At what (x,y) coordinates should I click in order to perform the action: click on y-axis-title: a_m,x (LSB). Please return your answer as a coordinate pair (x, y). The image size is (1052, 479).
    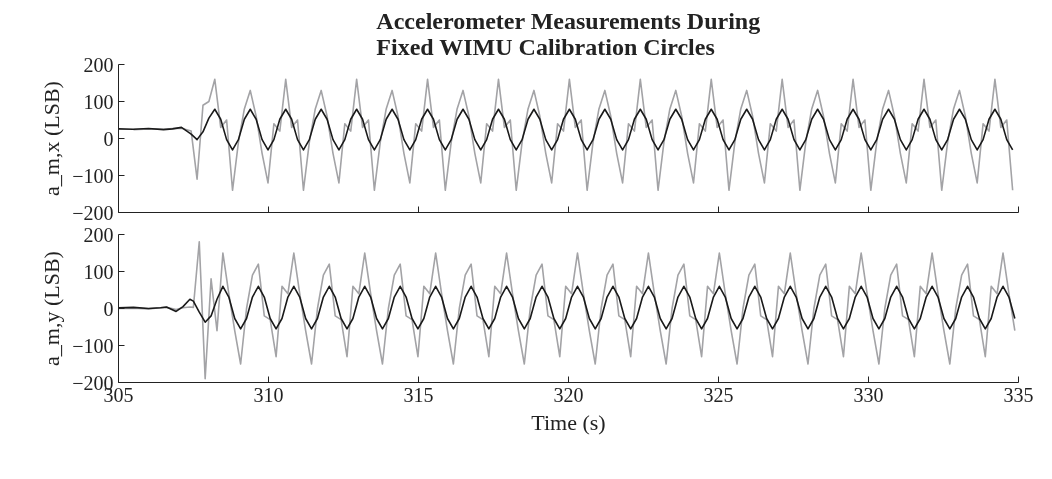
    Looking at the image, I should click on (52, 138).